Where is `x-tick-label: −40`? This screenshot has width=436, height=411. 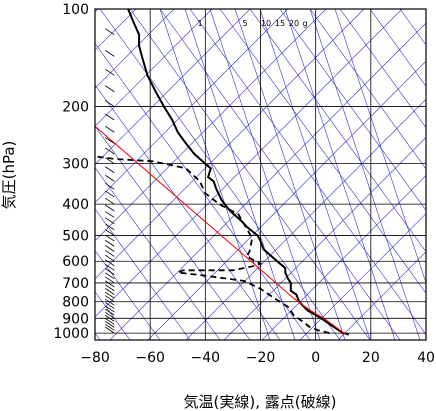
x-tick-label: −40 is located at coordinates (206, 358).